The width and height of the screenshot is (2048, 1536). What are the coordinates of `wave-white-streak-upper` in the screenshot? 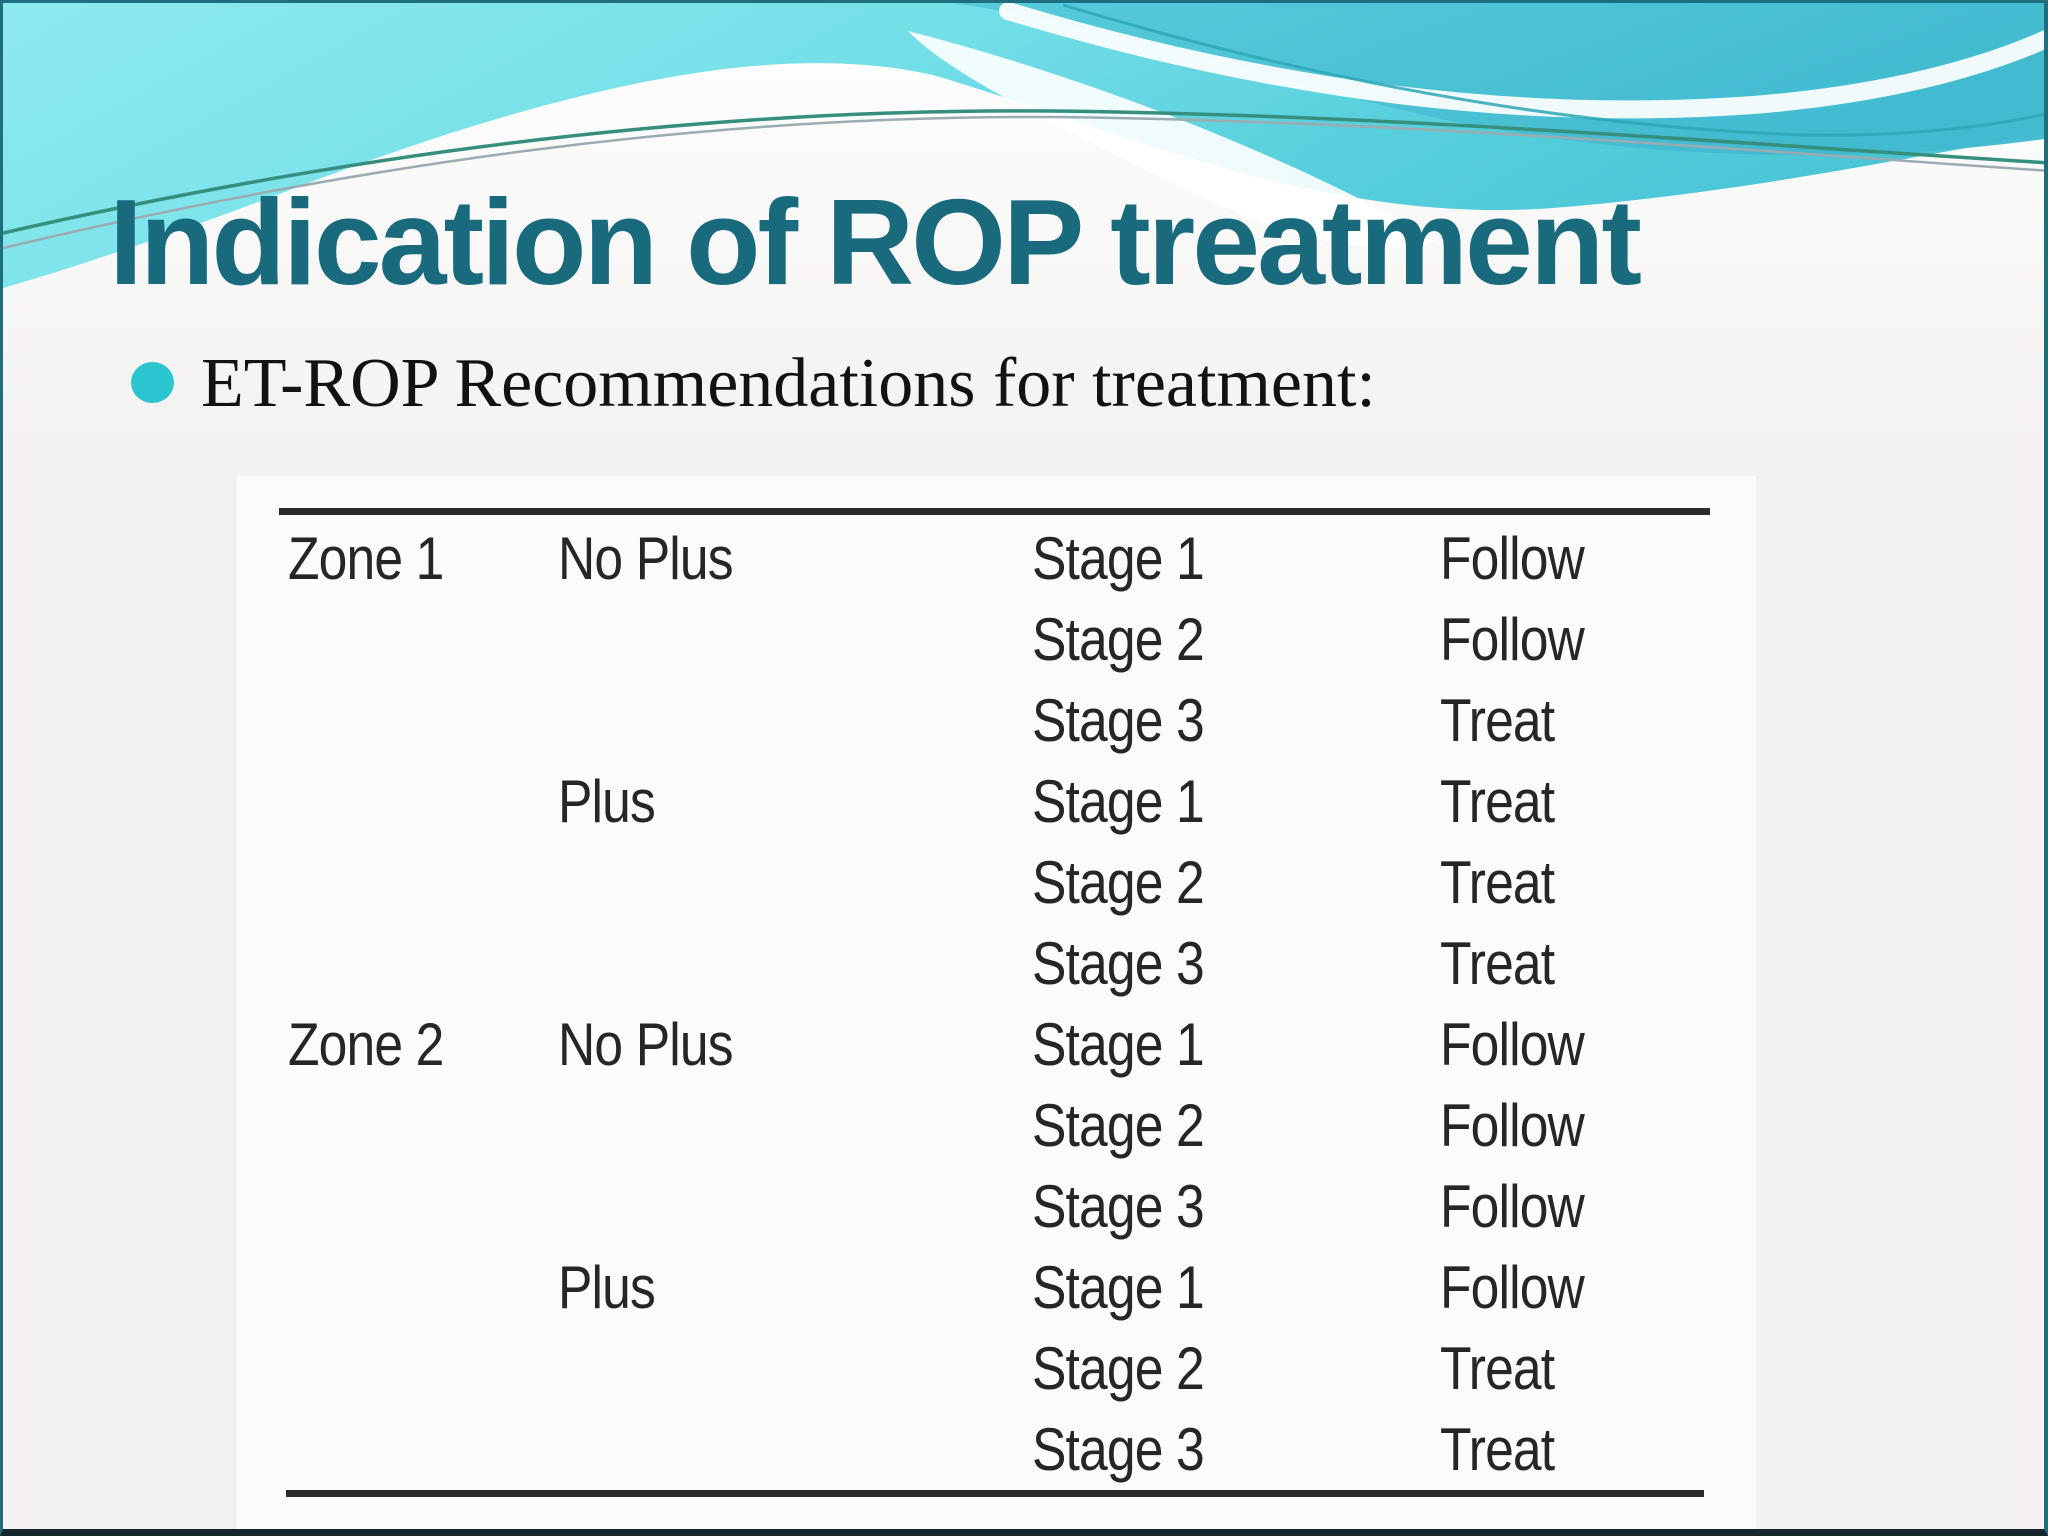 It's located at (1521, 61).